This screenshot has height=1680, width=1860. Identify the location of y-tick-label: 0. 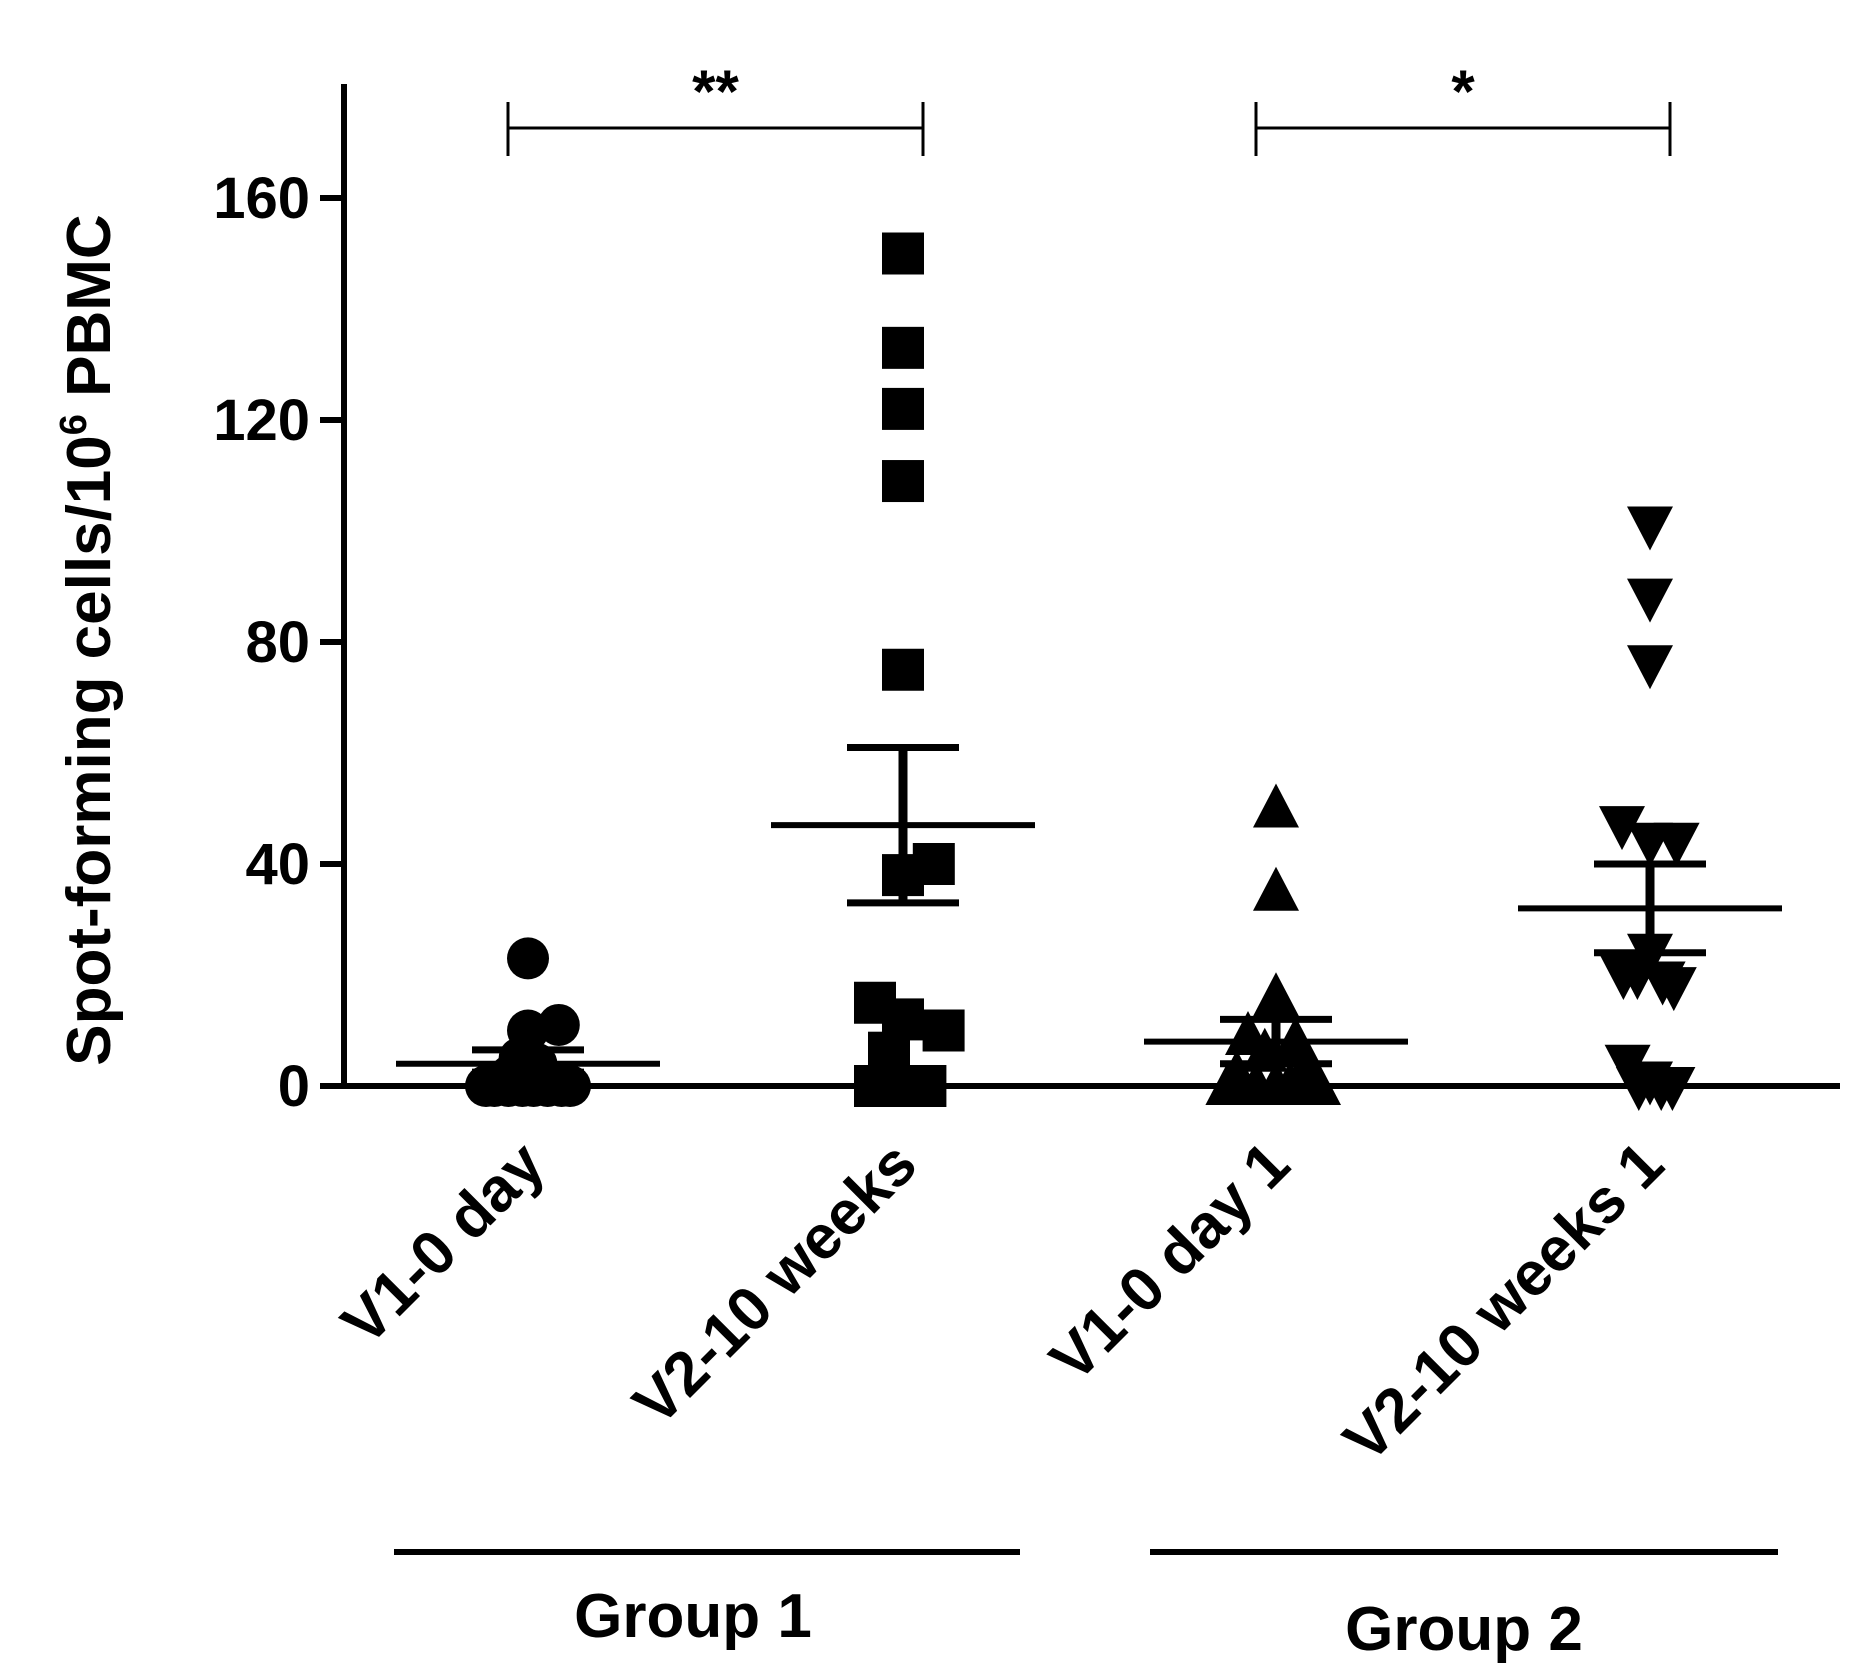
(294, 1086).